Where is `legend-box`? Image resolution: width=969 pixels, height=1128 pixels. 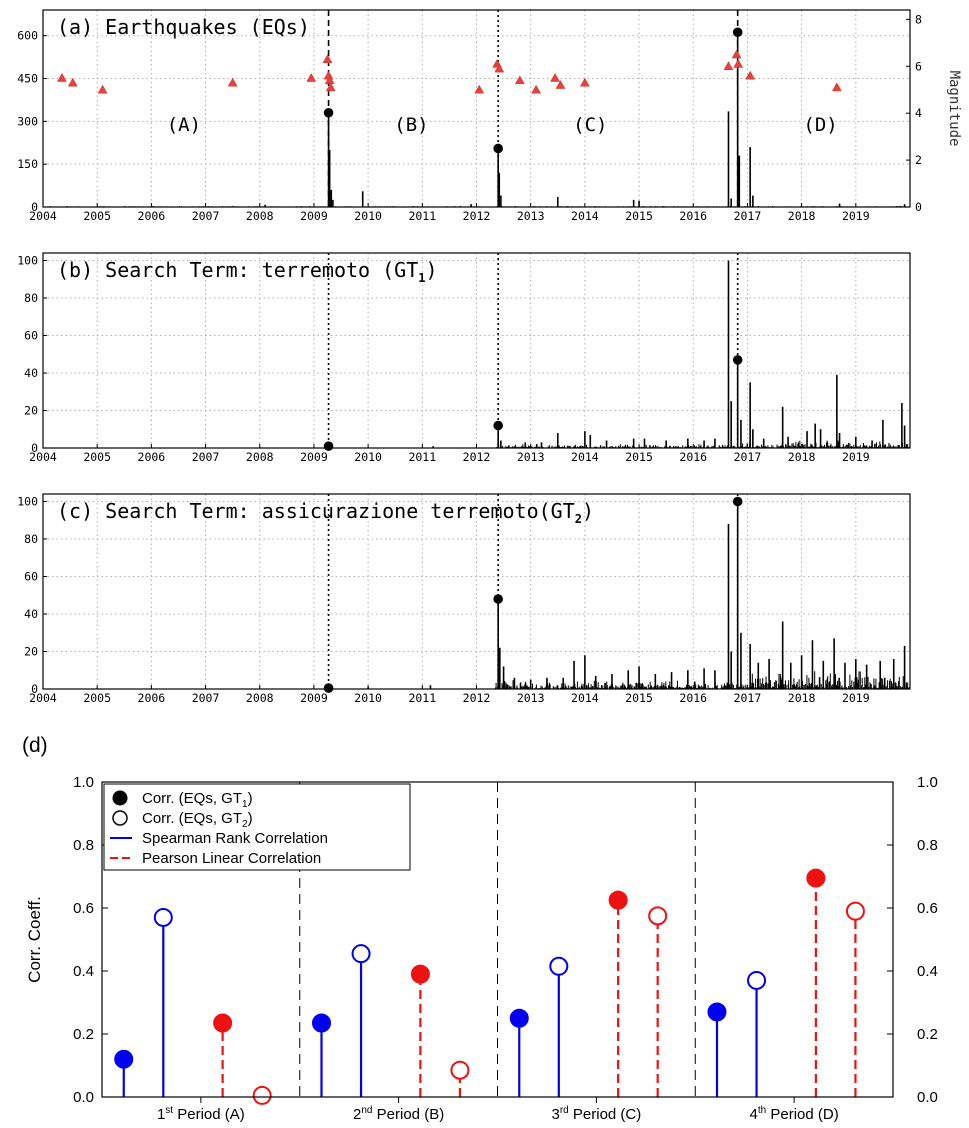
legend-box is located at coordinates (257, 827).